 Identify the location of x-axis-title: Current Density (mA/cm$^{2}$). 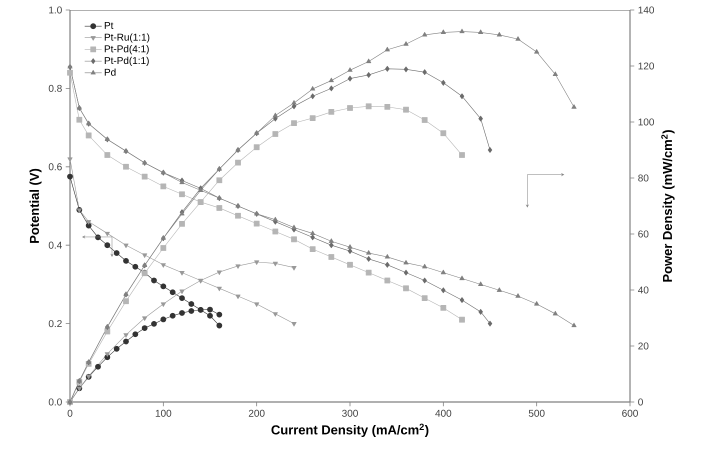
(349, 431).